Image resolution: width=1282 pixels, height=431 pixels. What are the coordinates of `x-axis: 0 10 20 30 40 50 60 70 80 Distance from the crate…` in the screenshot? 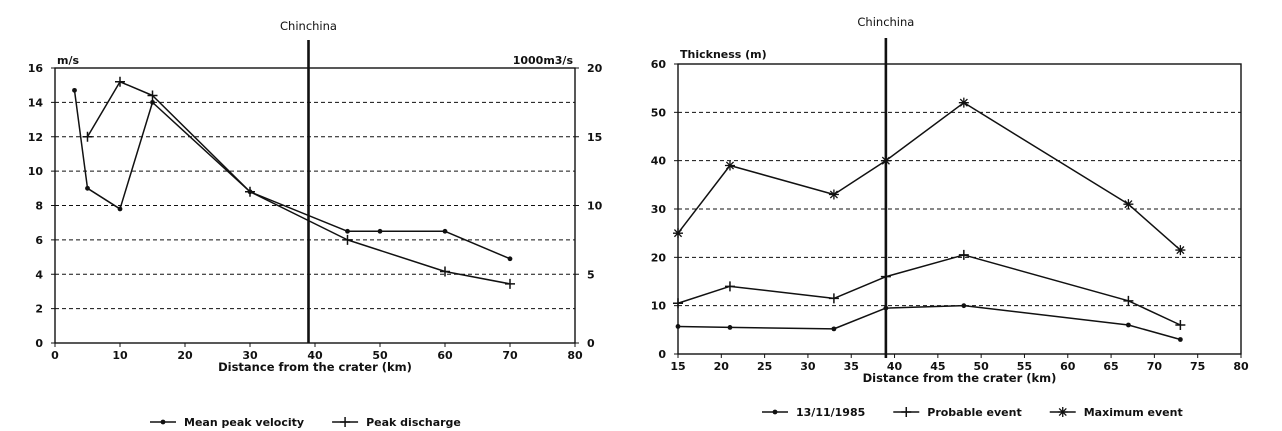 It's located at (317, 358).